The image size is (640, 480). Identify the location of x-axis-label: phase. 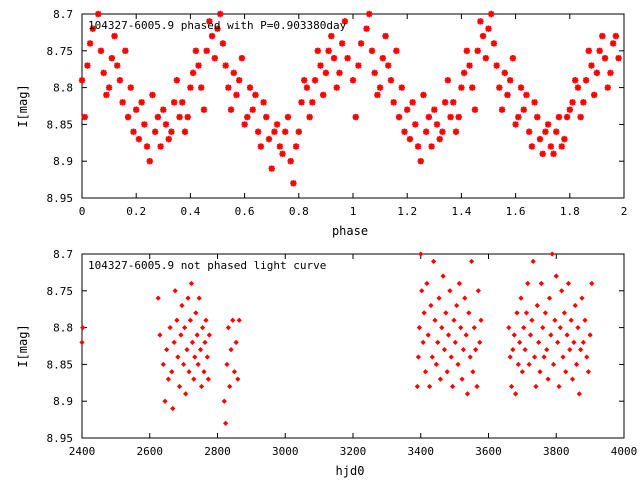
(350, 231).